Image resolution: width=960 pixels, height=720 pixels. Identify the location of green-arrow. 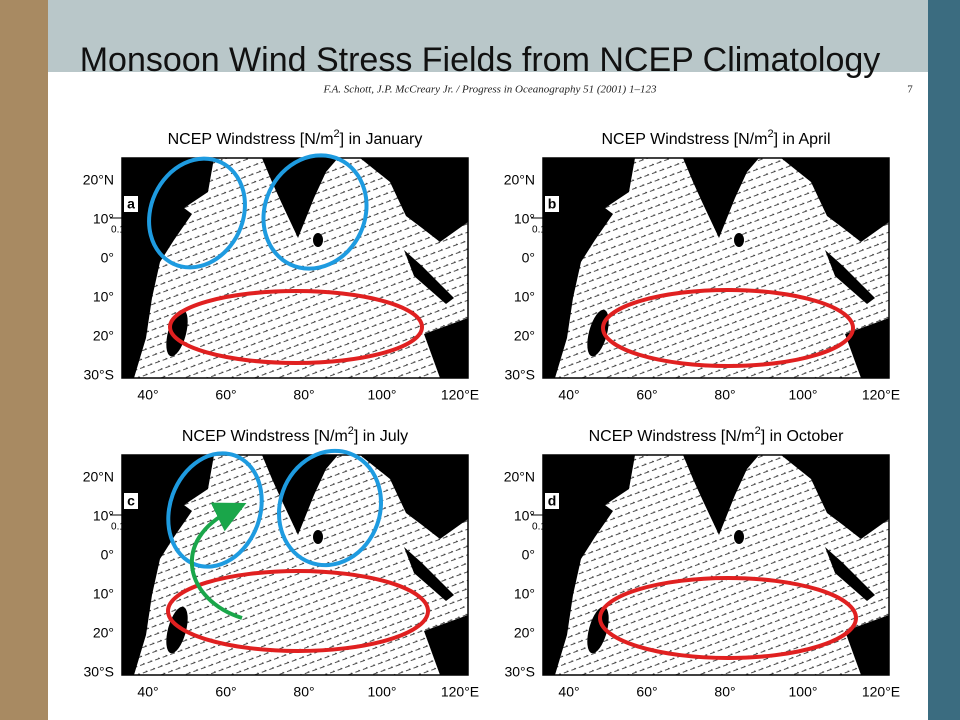
(218, 561).